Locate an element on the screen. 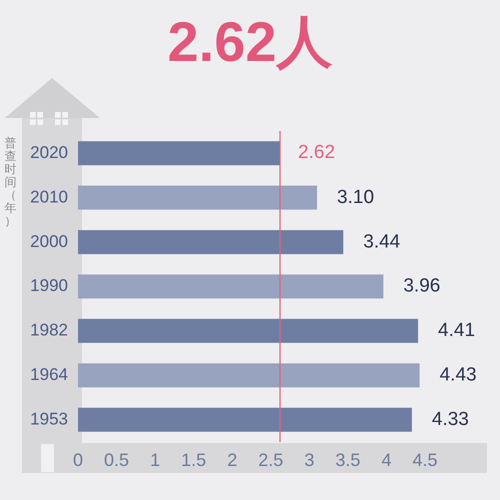 This screenshot has height=500, width=500. x-tick-label: 2.5 is located at coordinates (271, 460).